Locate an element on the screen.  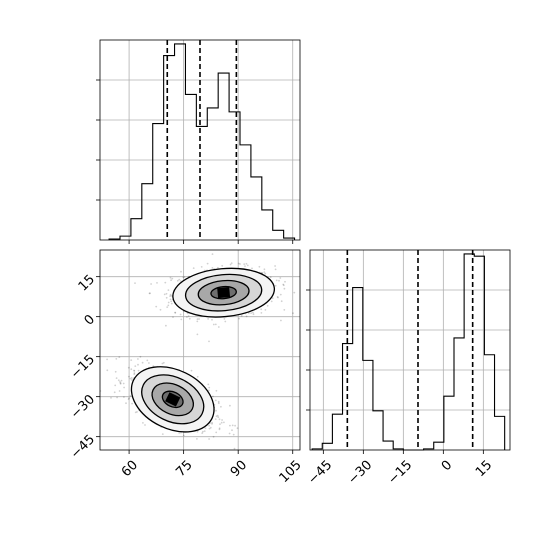
hist-x-histogram-step is located at coordinates (202, 141).